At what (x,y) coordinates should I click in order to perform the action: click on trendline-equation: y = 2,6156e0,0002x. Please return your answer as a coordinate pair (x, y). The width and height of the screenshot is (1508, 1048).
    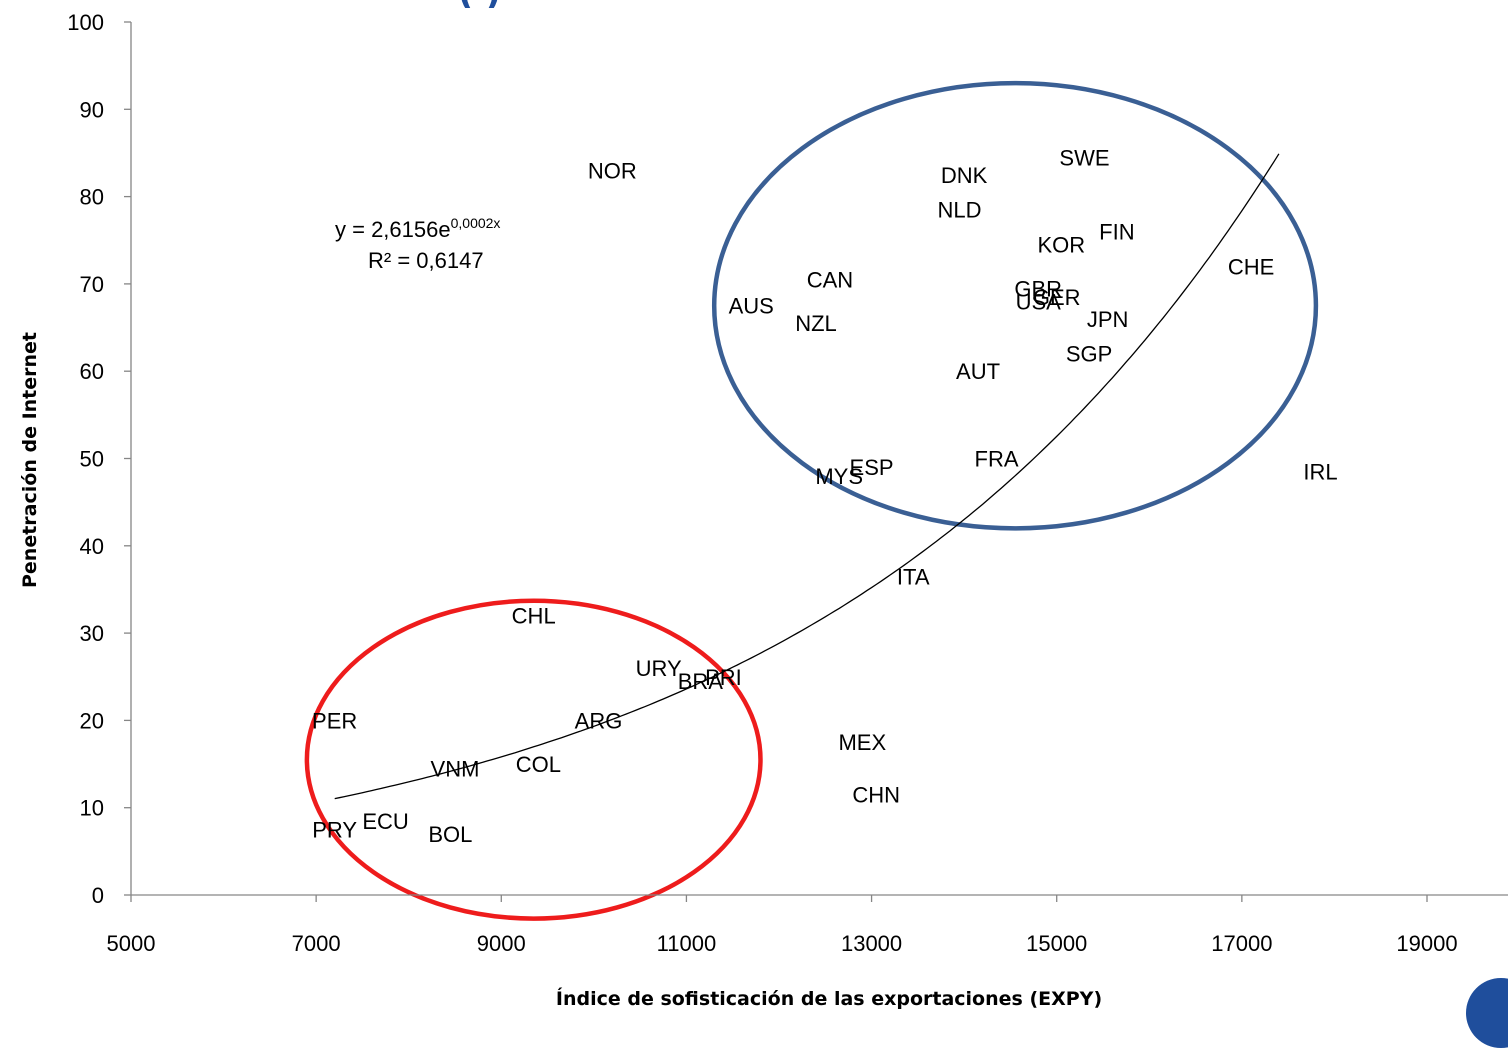
    Looking at the image, I should click on (417, 228).